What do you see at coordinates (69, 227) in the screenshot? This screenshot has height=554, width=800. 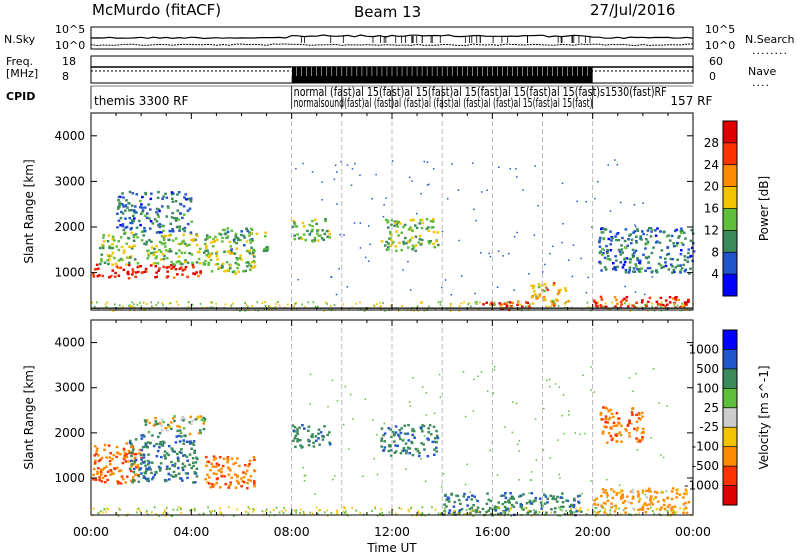 I see `y-tick-label: 2000` at bounding box center [69, 227].